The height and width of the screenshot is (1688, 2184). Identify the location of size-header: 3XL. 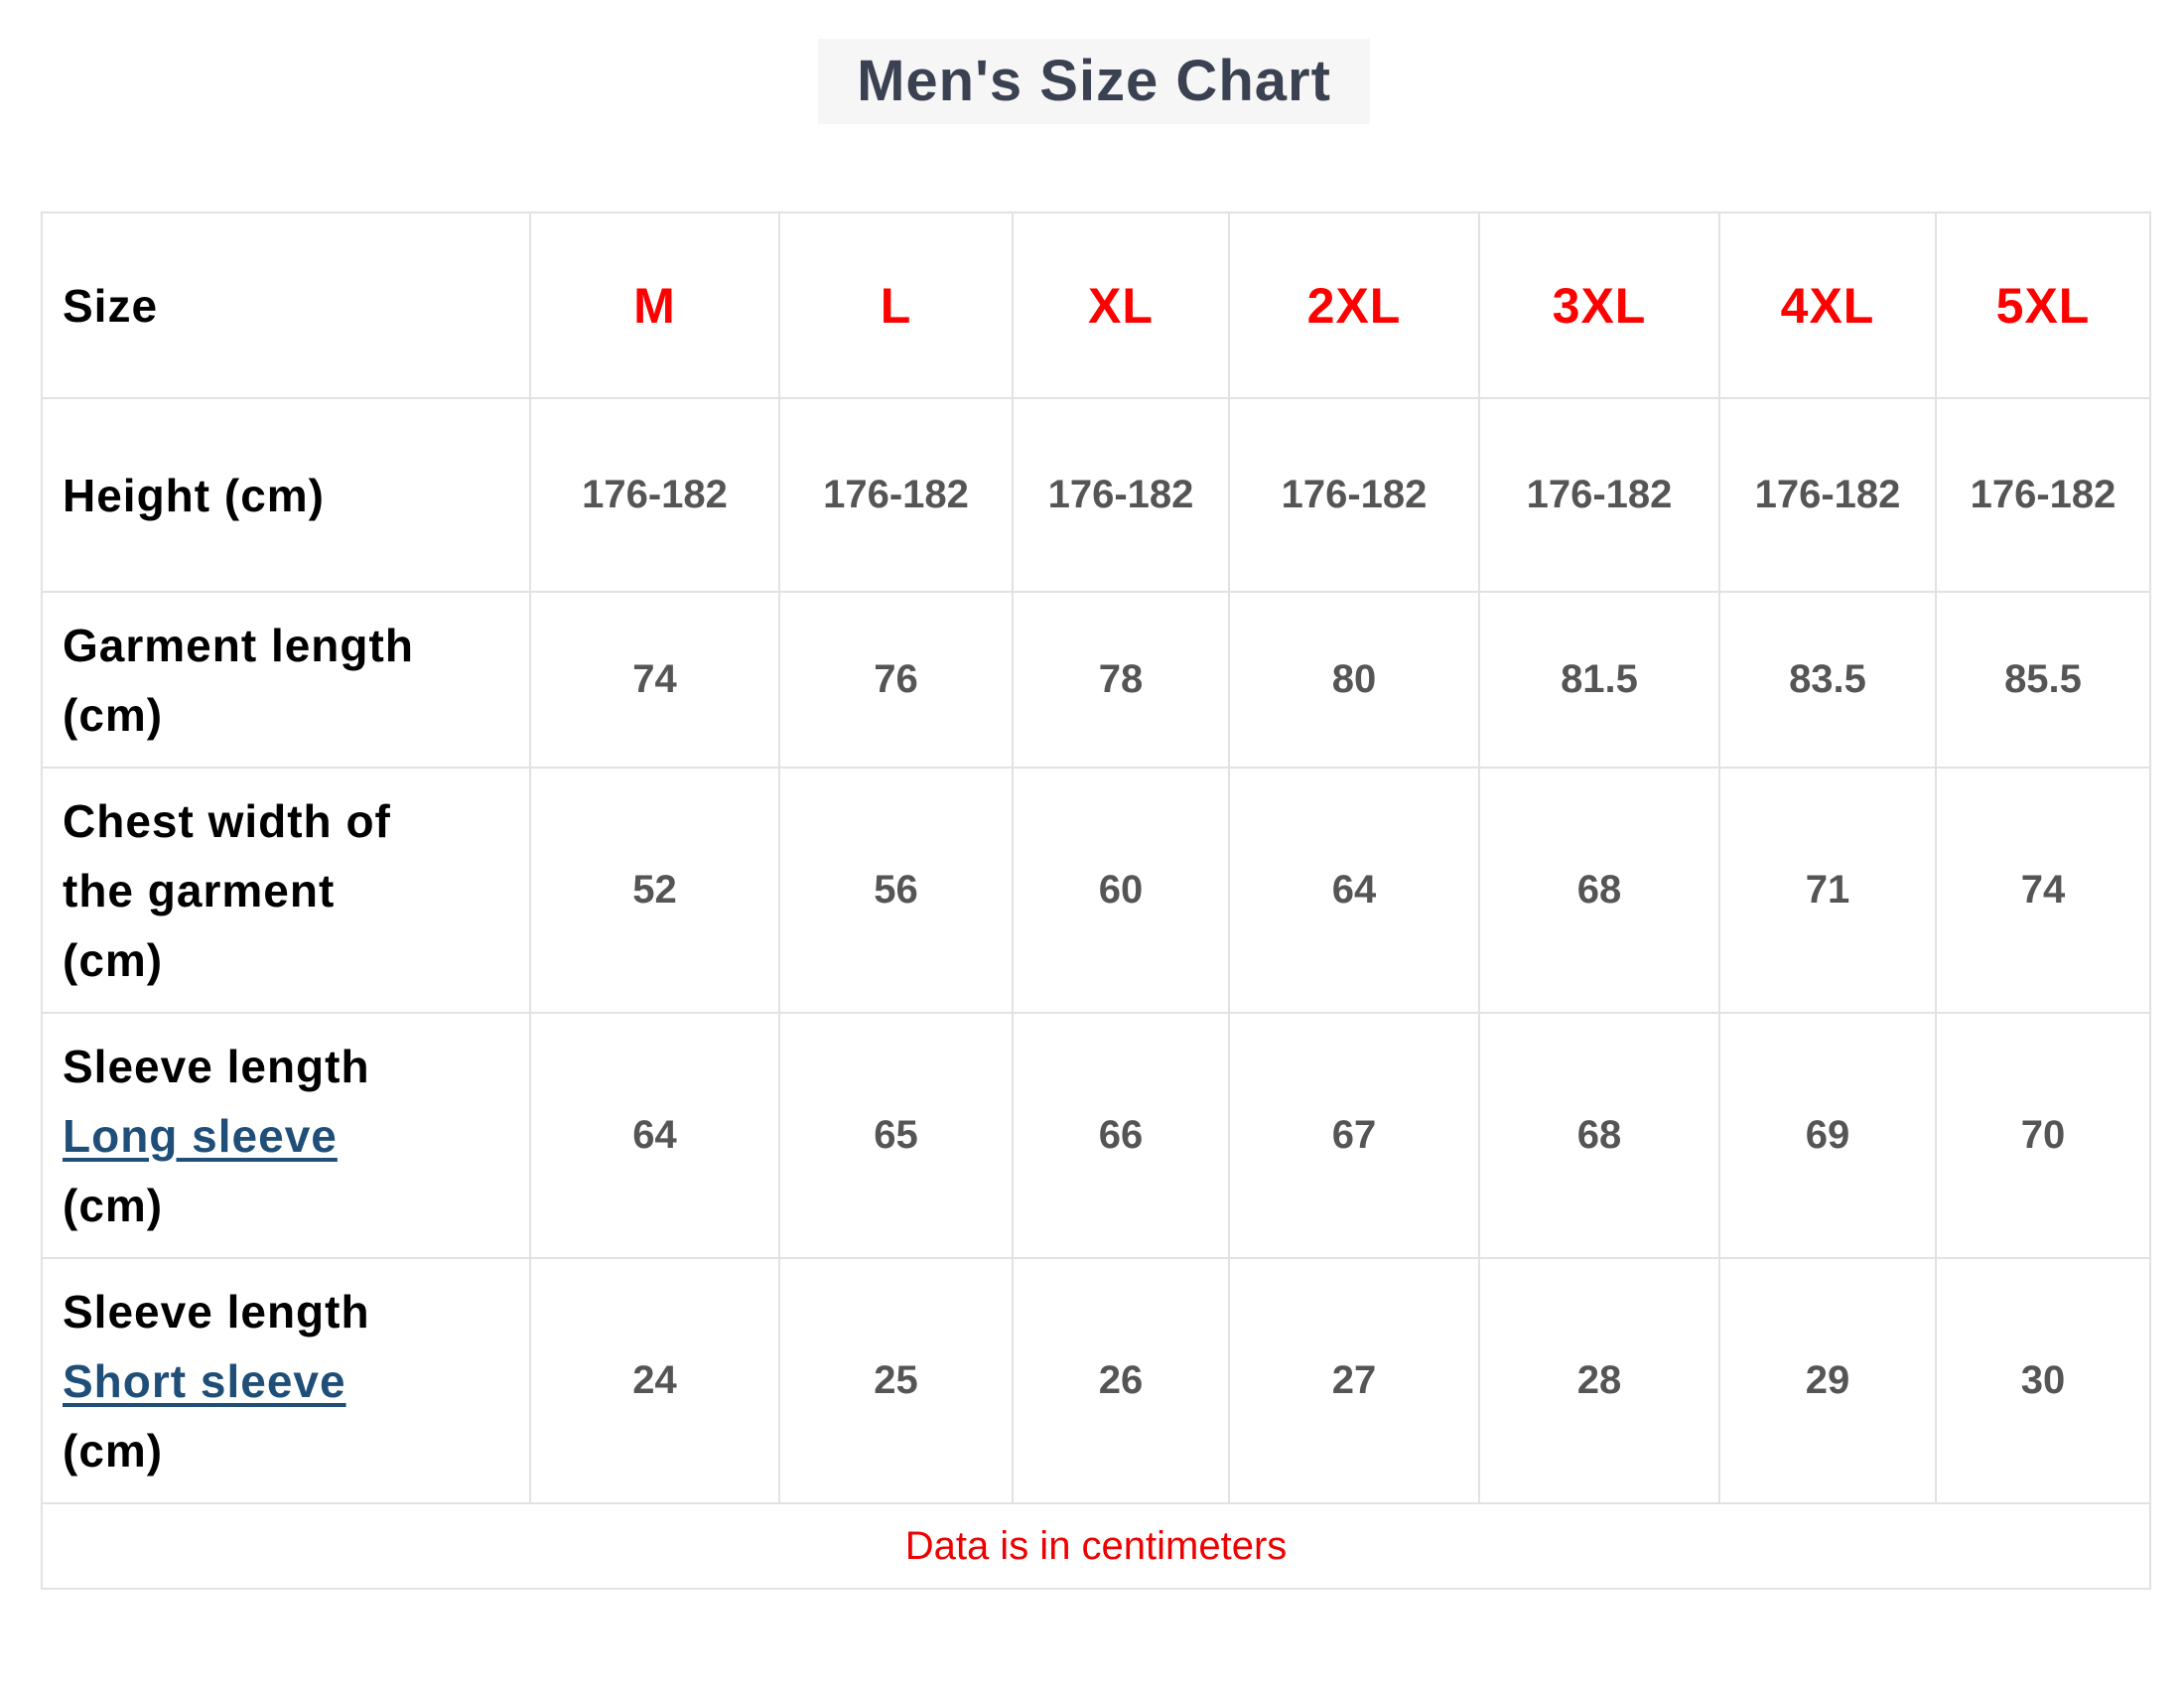
(1599, 305).